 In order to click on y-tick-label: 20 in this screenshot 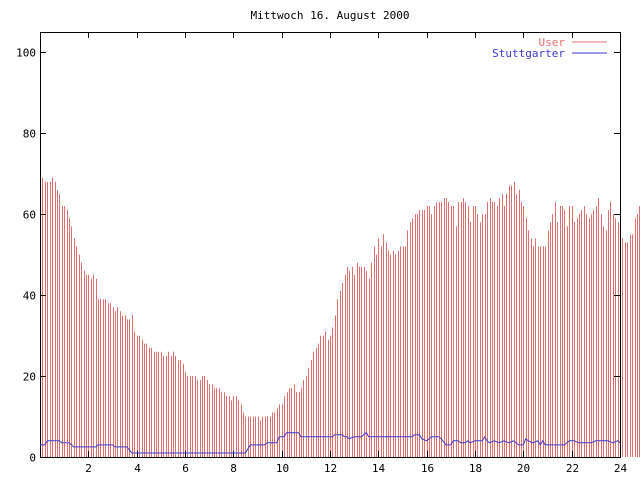, I will do `click(29, 377)`.